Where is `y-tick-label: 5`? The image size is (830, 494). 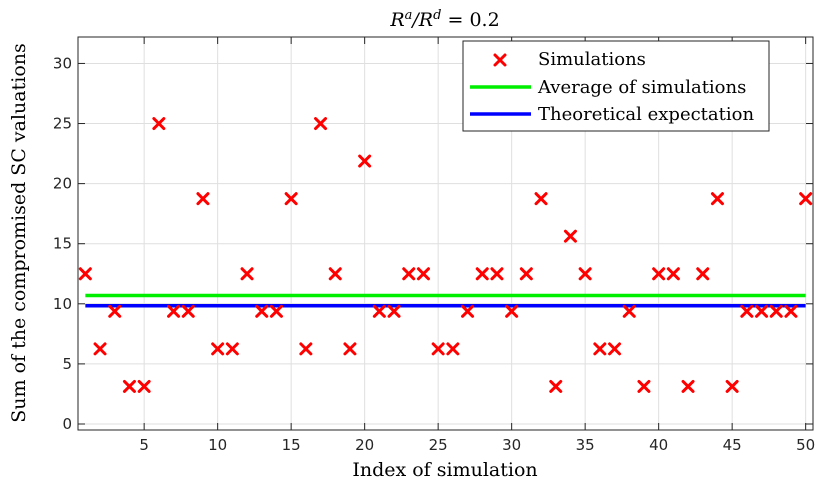
y-tick-label: 5 is located at coordinates (67, 364).